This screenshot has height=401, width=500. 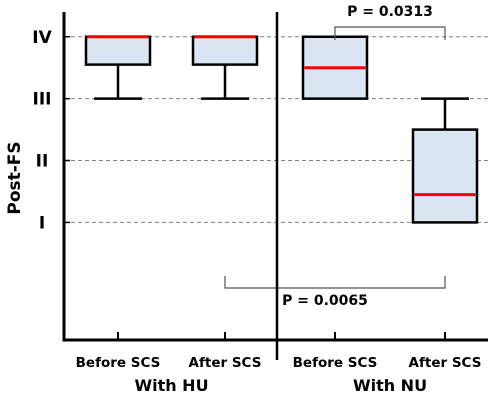 I want to click on p-value-nu-bg, so click(x=390, y=12).